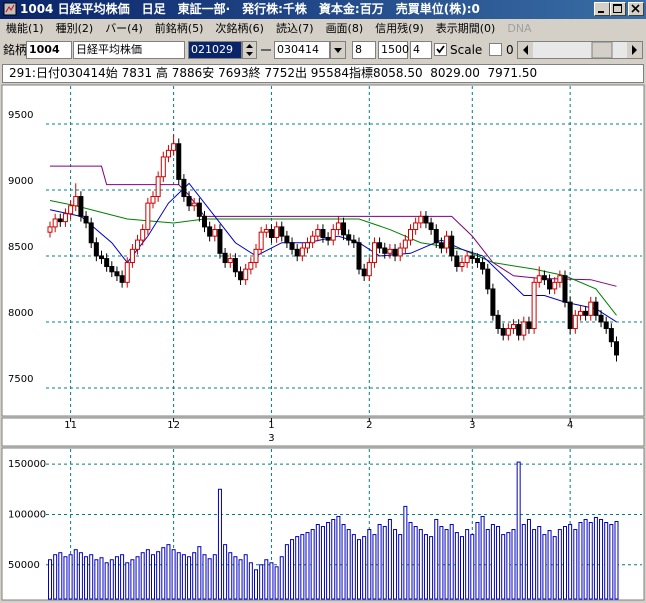  Describe the element at coordinates (271, 438) in the screenshot. I see `year-label: 3` at that location.